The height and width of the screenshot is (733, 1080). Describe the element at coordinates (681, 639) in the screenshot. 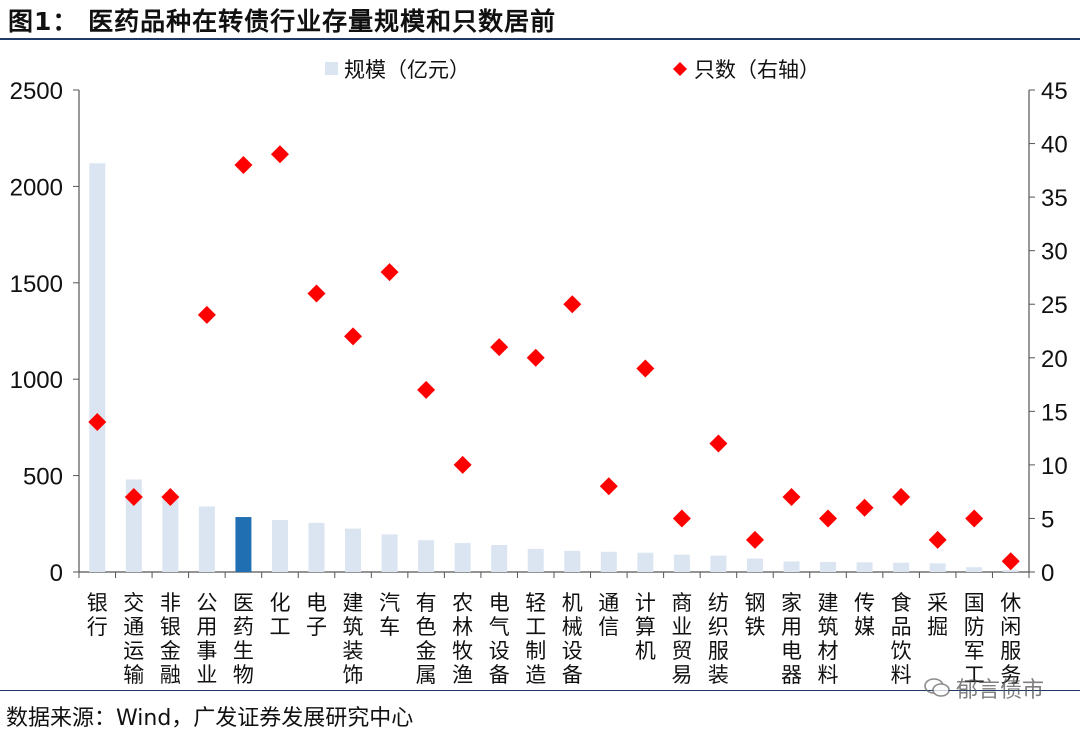

I see `category-label: 商业贸易` at that location.